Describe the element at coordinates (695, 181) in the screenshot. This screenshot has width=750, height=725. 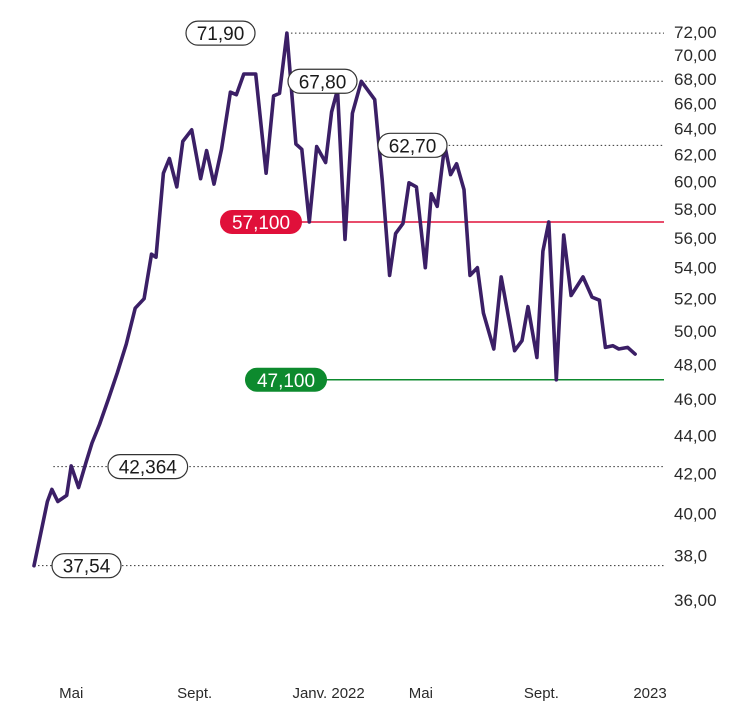
I see `y-tick-label: 60,00` at that location.